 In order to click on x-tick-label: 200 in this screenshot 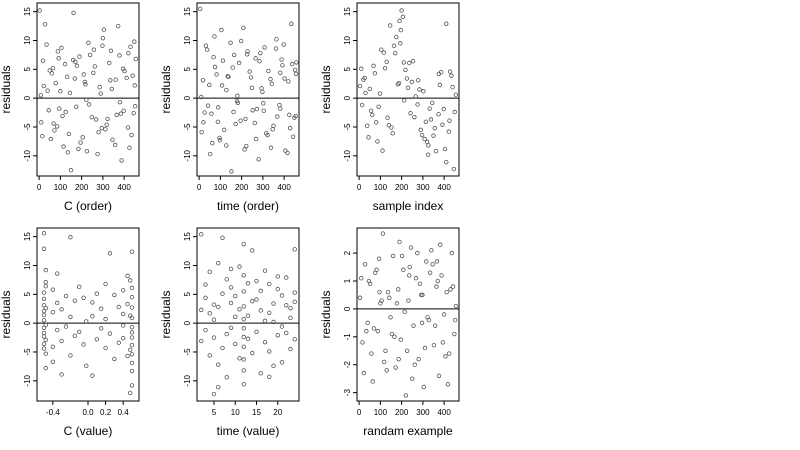, I will do `click(242, 187)`.